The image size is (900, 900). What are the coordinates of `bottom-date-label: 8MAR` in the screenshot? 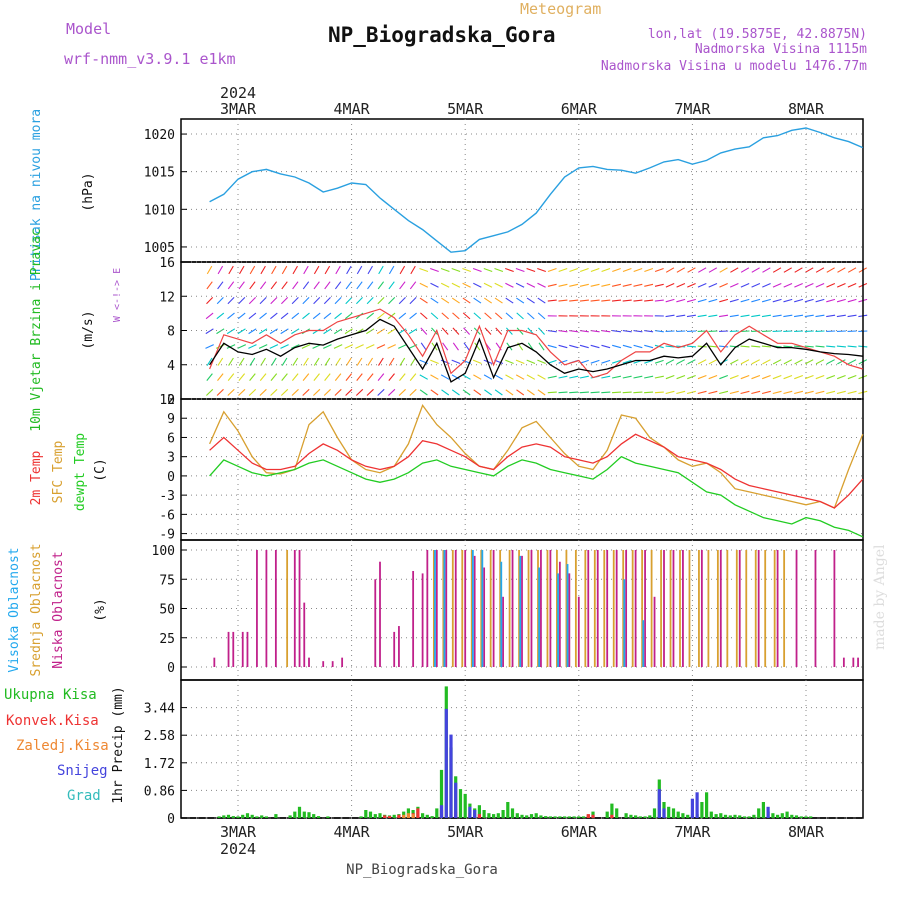 It's located at (806, 832).